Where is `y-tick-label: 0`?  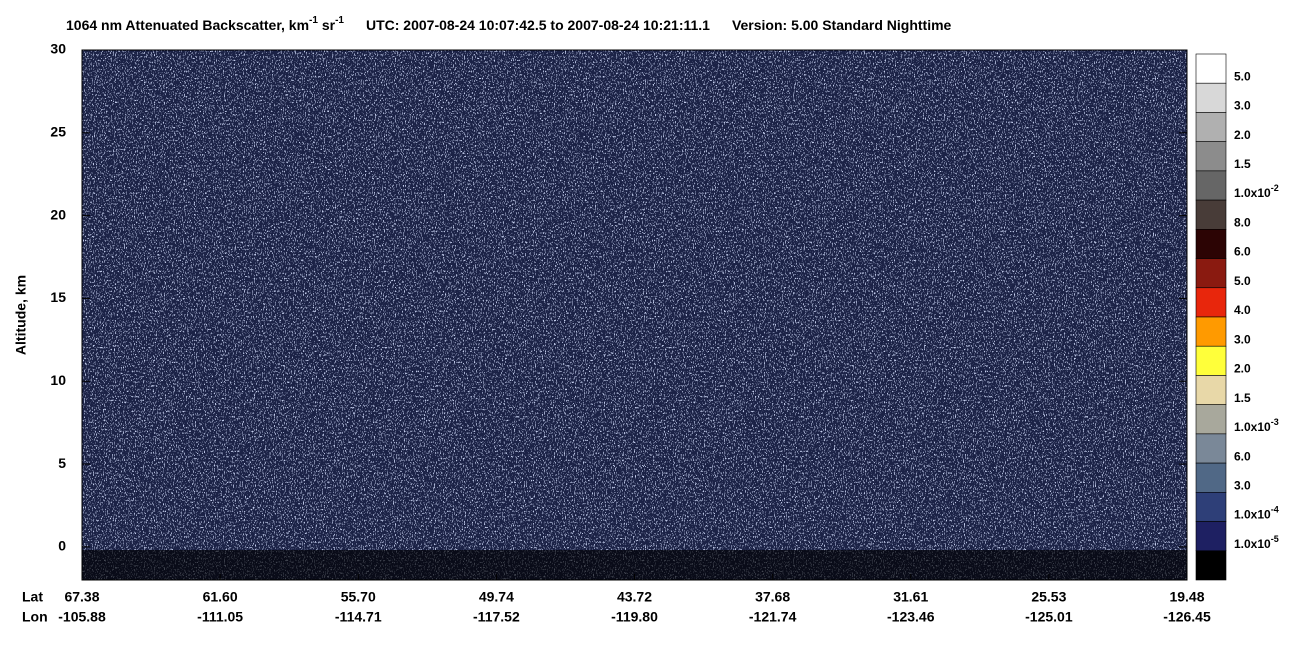 y-tick-label: 0 is located at coordinates (62, 546).